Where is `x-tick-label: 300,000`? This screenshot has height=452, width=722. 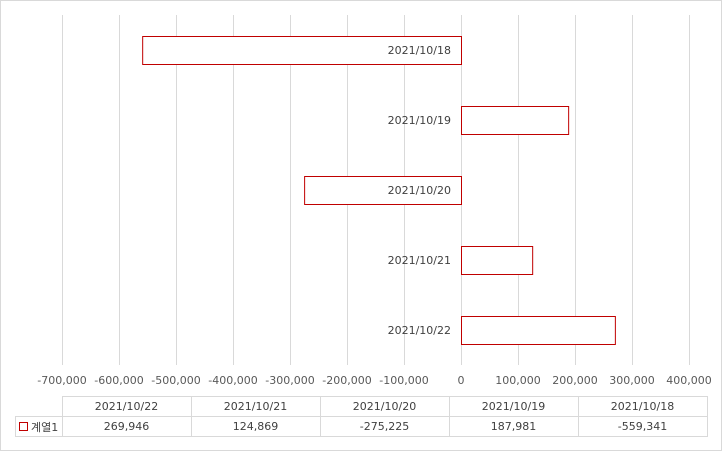 x-tick-label: 300,000 is located at coordinates (632, 380).